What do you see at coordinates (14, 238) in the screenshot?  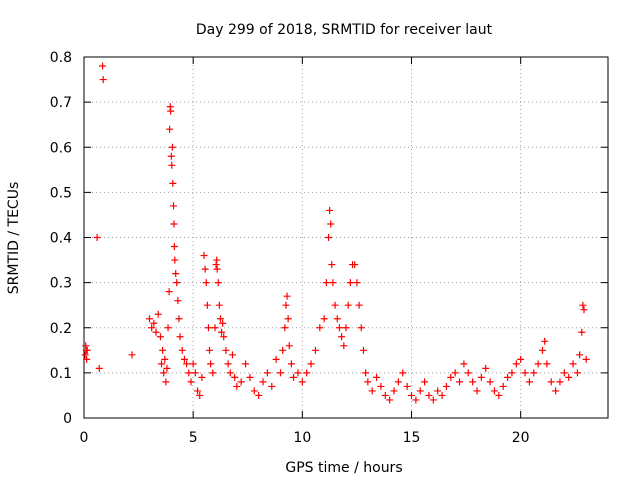 I see `y-axis-title: SRMTID / TECUs` at bounding box center [14, 238].